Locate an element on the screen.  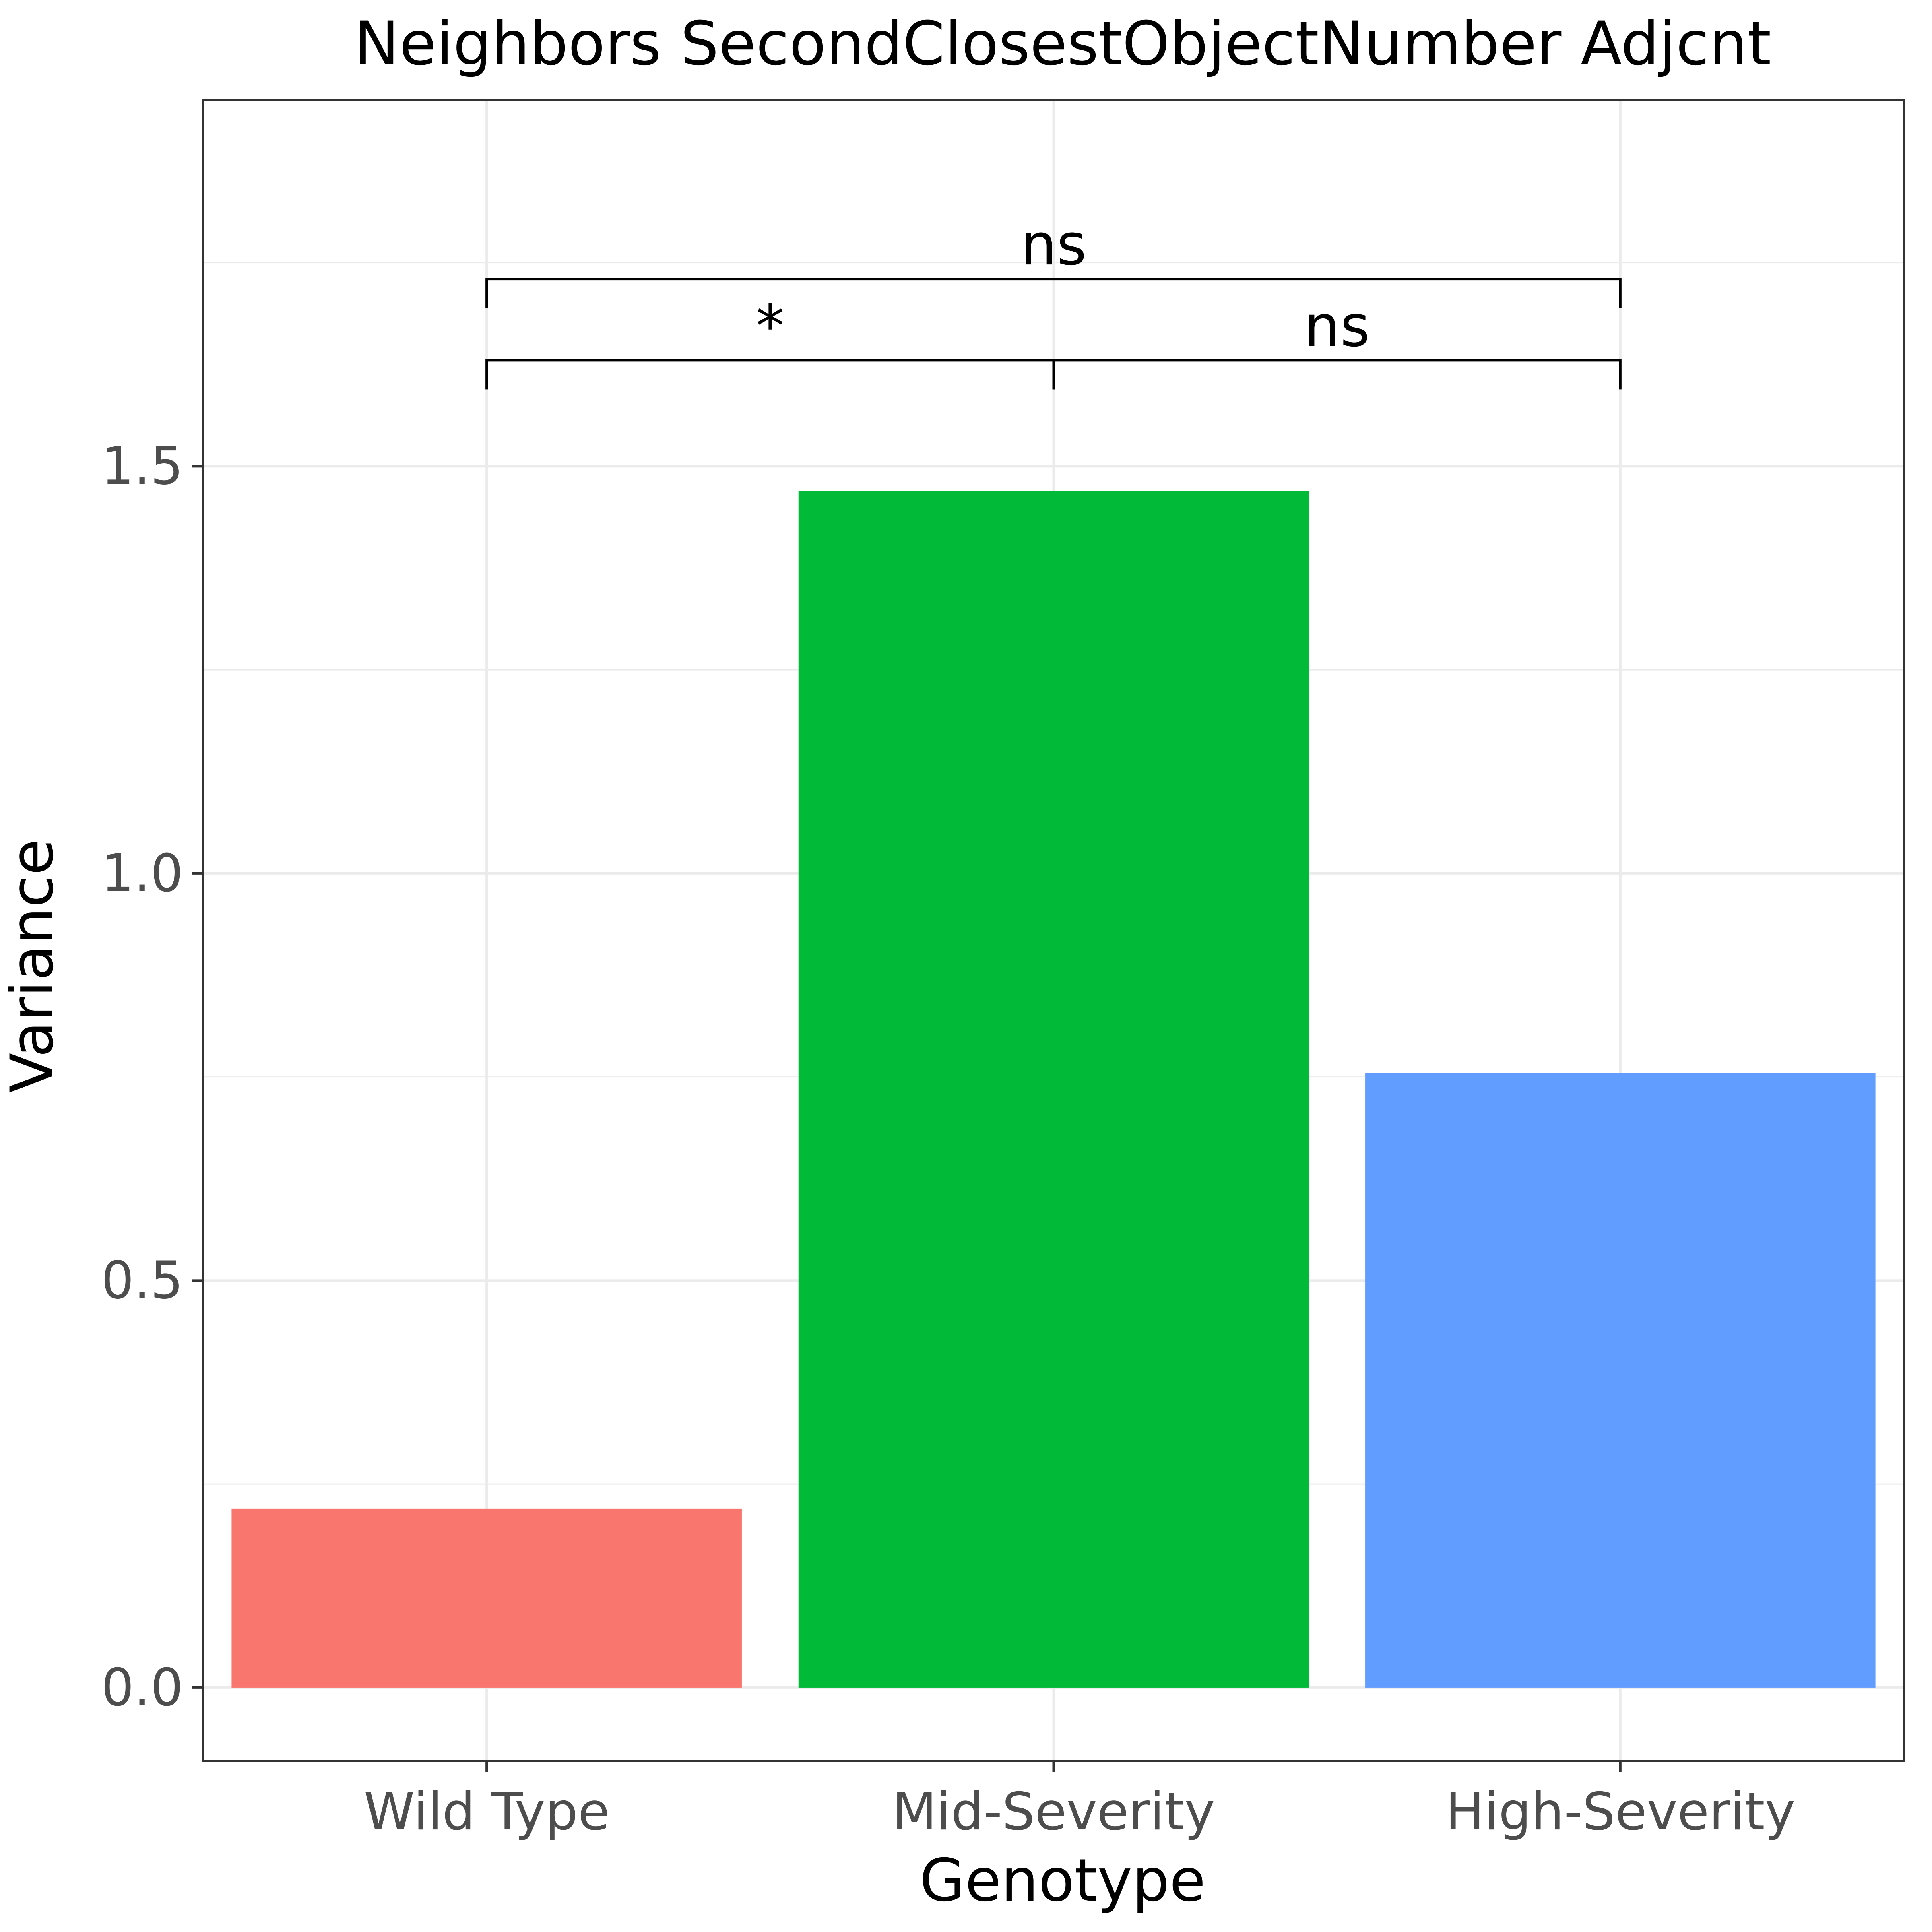
y-axis: 0.0 0.5 1.0 1.5 is located at coordinates (152, 1076).